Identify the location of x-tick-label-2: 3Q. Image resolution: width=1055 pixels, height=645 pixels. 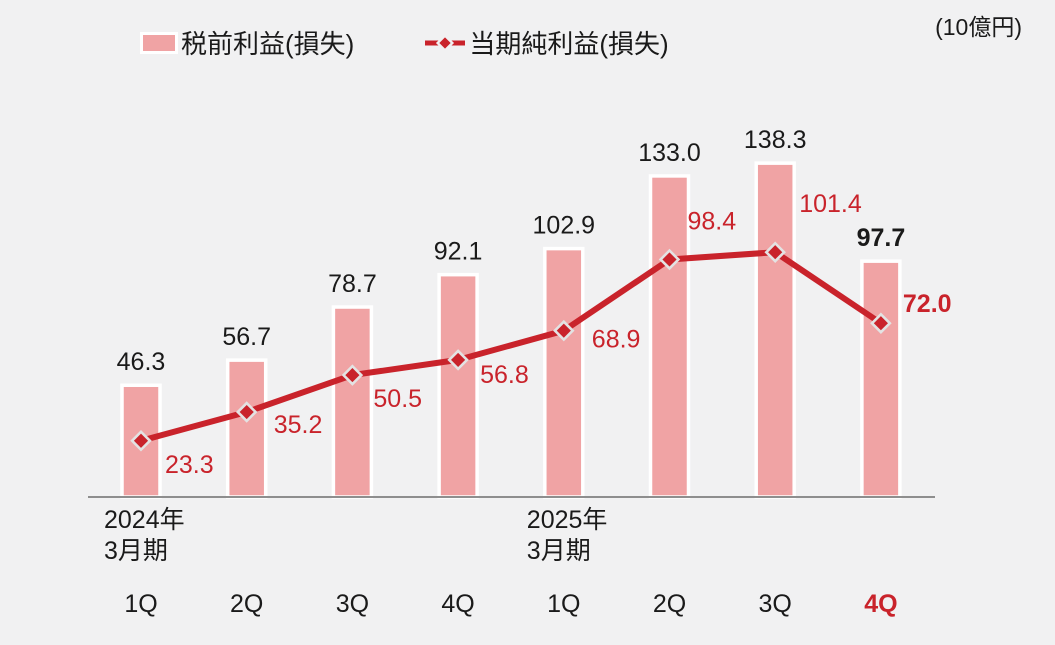
(352, 604).